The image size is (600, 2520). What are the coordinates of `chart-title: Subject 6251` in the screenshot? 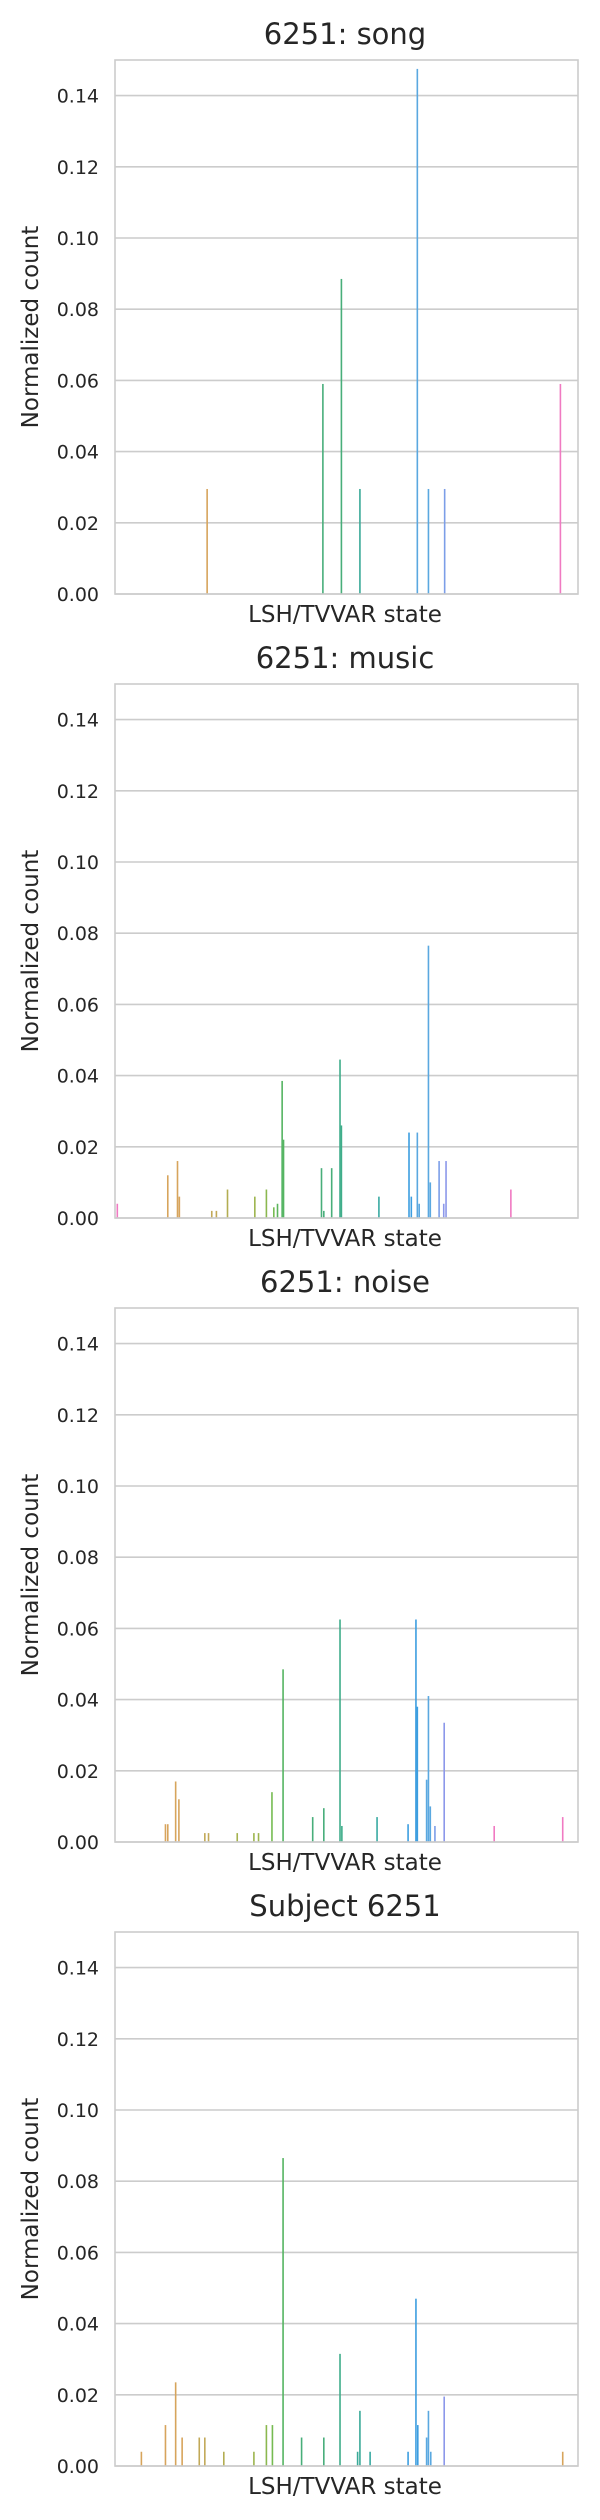 It's located at (344, 1906).